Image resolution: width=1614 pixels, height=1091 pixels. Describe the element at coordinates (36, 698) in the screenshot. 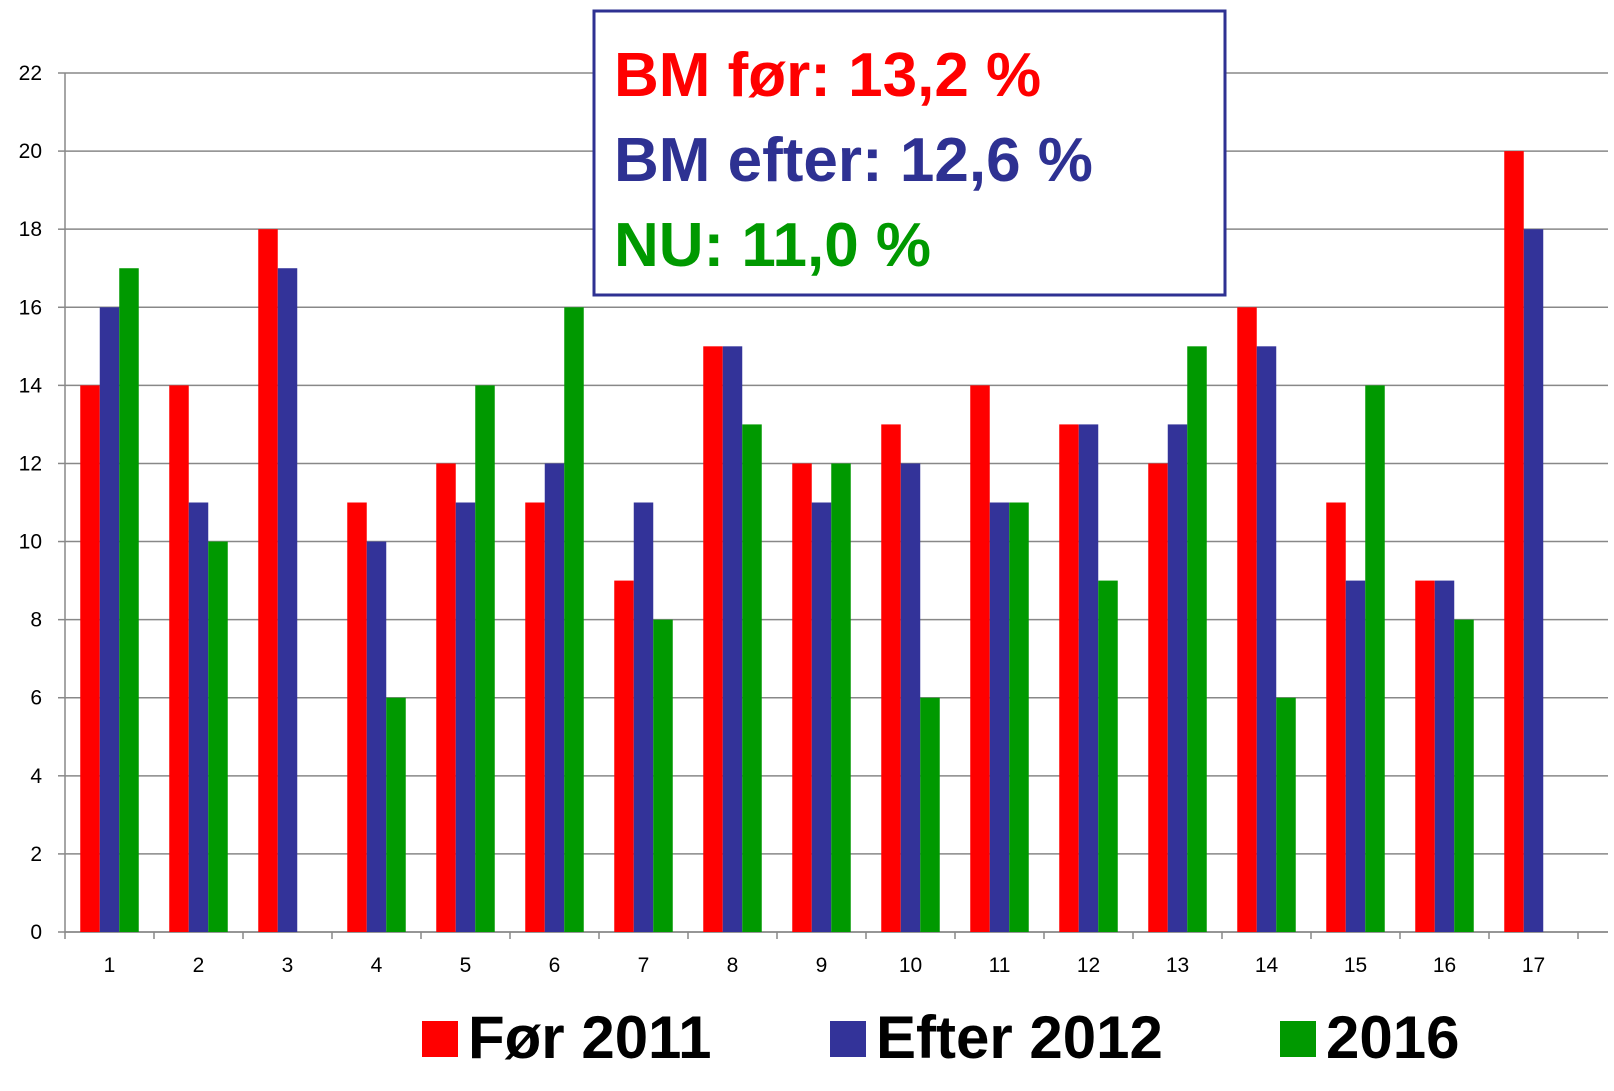

I see `y-tick-label: 6` at that location.